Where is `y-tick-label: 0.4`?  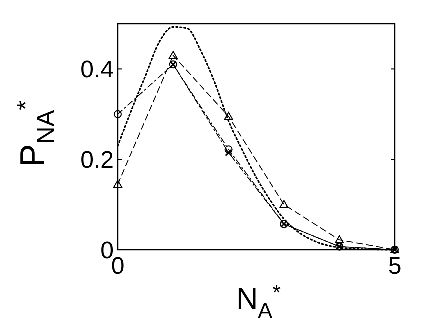
y-tick-label: 0.4 is located at coordinates (97, 70).